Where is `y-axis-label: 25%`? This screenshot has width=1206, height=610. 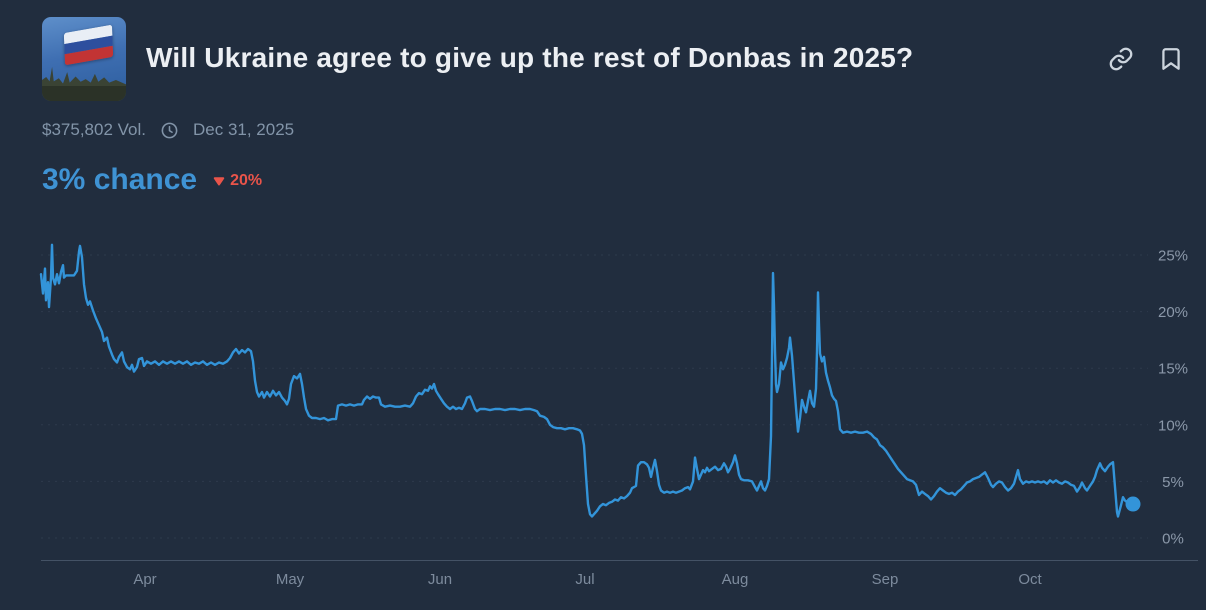
y-axis-label: 25% is located at coordinates (1173, 256).